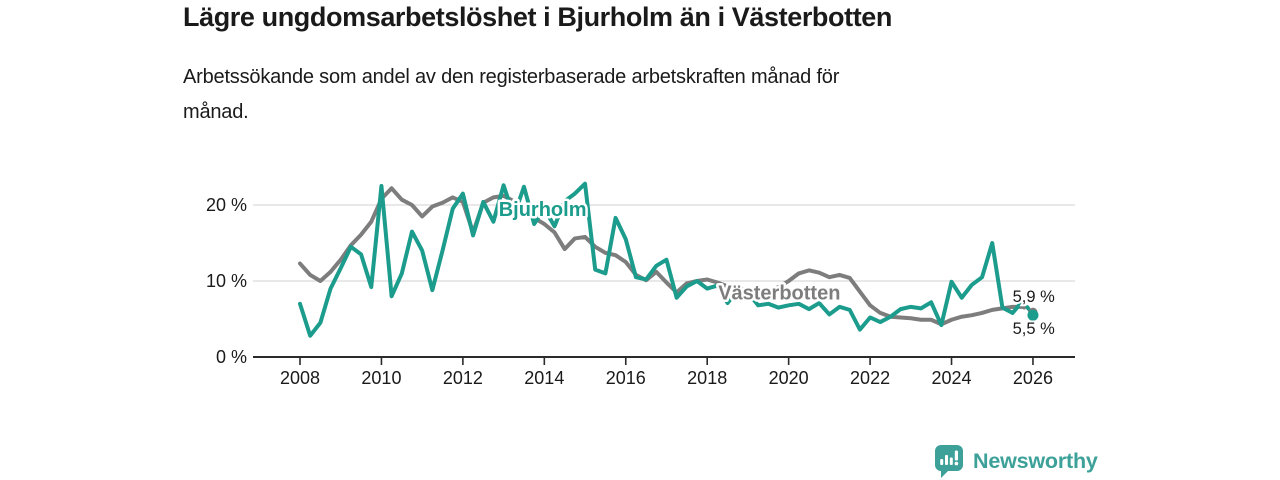 Image resolution: width=1280 pixels, height=480 pixels. Describe the element at coordinates (707, 378) in the screenshot. I see `x-tick-label: 2018` at that location.